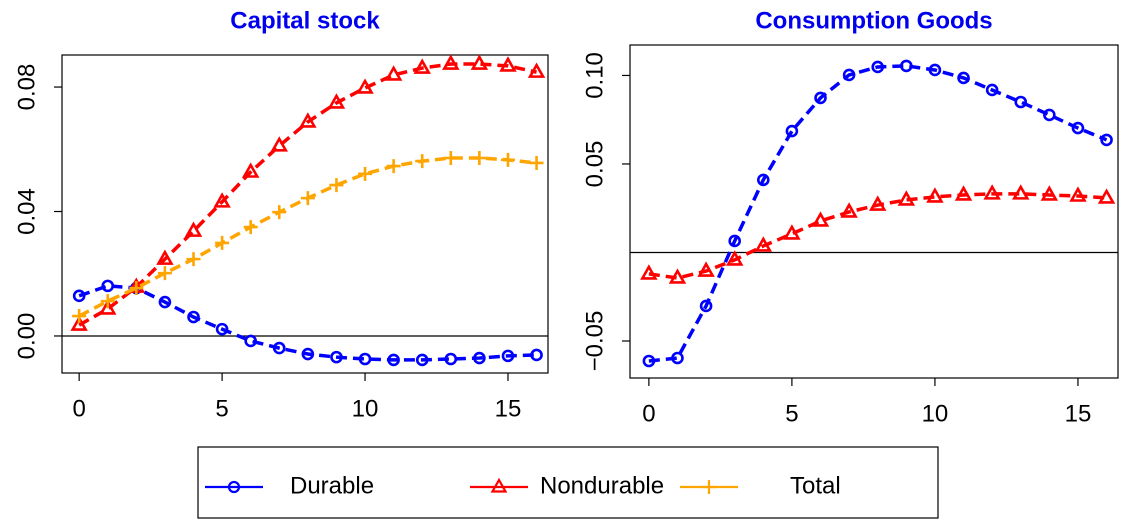  Describe the element at coordinates (594, 164) in the screenshot. I see `y-tick-label: 0.05` at that location.